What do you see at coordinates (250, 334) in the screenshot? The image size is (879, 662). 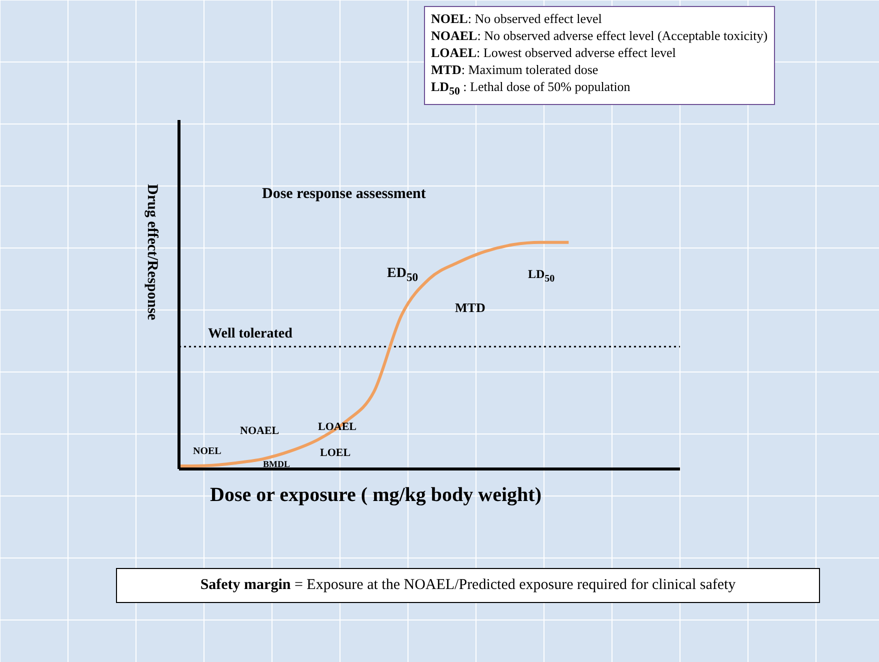 I see `ref-line-label: Well tolerated` at bounding box center [250, 334].